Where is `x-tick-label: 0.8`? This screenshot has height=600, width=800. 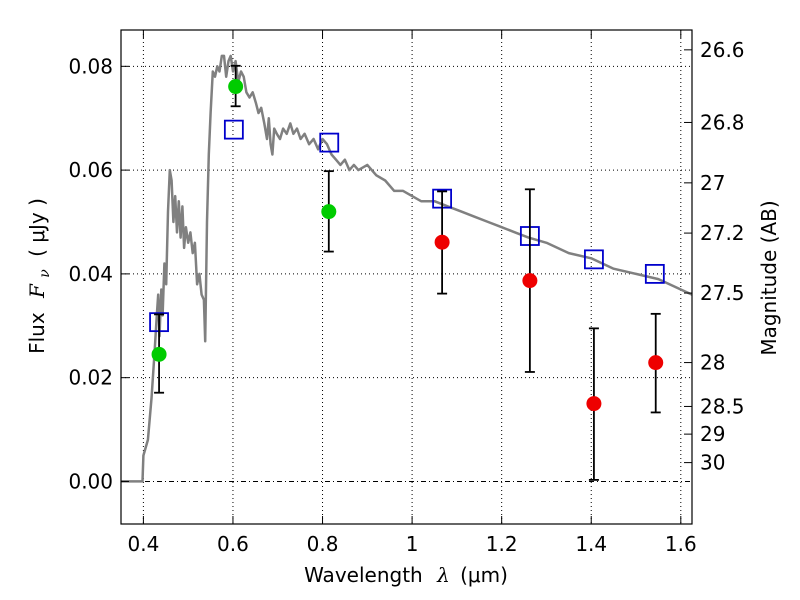 x-tick-label: 0.8 is located at coordinates (323, 544).